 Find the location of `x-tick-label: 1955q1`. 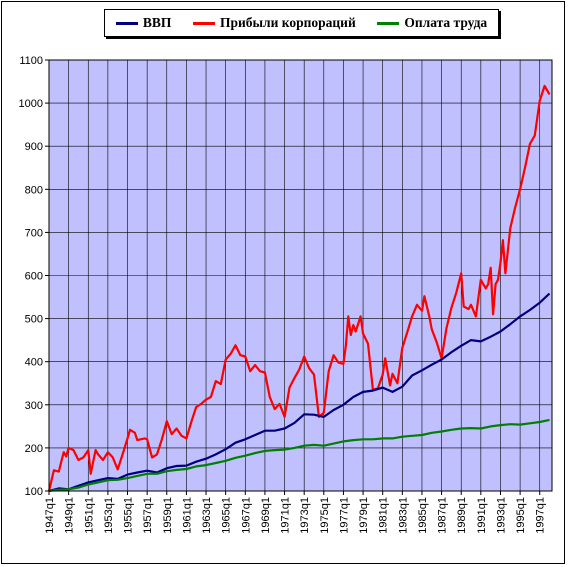

x-tick-label: 1955q1 is located at coordinates (129, 515).